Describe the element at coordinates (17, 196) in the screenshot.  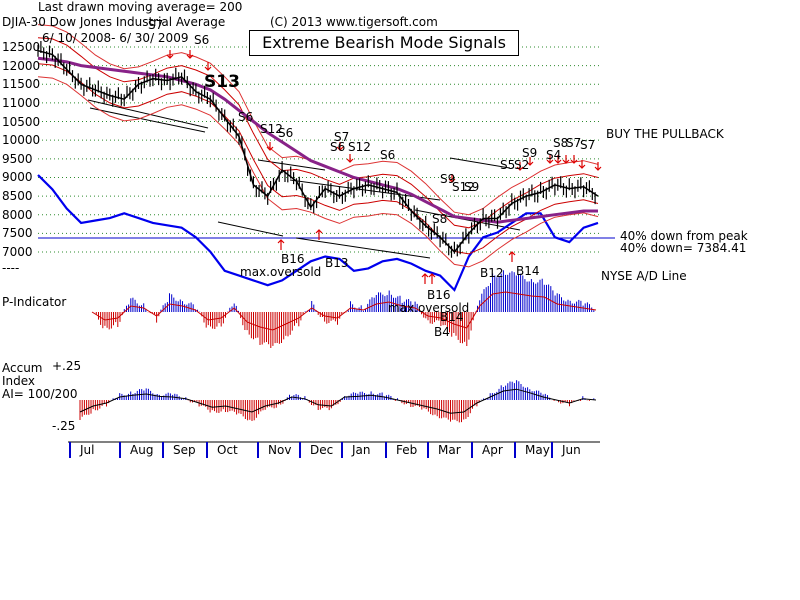
I see `y-tick-label: 8500` at that location.